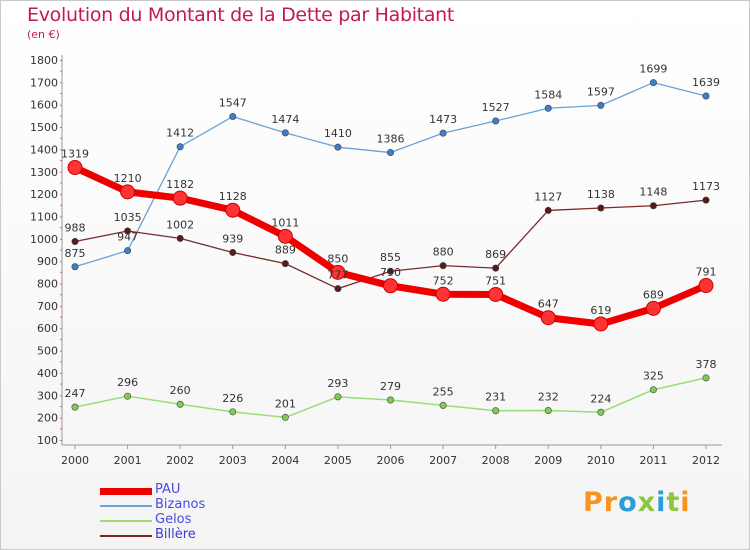 Image resolution: width=750 pixels, height=550 pixels. What do you see at coordinates (706, 364) in the screenshot?
I see `data-label-gelos: 378` at bounding box center [706, 364].